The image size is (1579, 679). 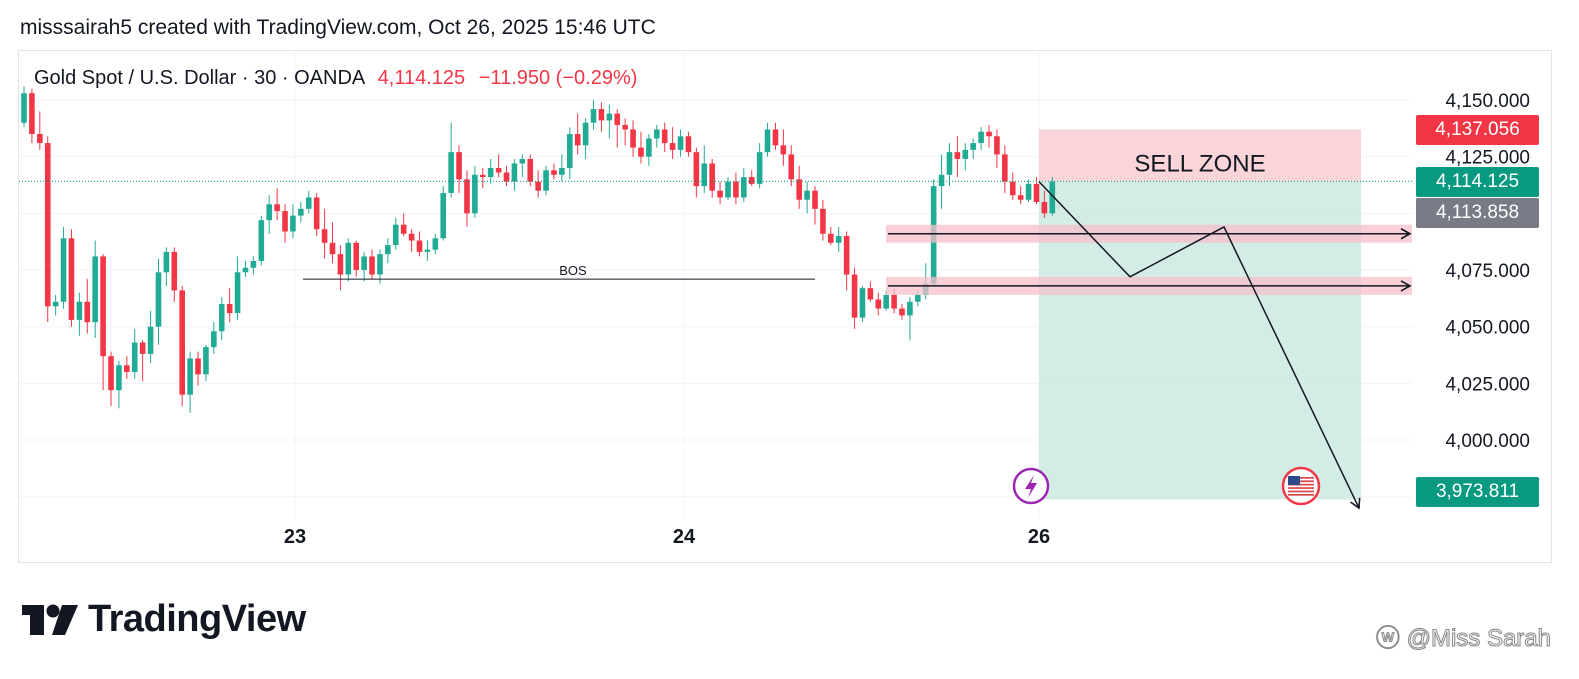 What do you see at coordinates (573, 270) in the screenshot?
I see `bos-label: BOS` at bounding box center [573, 270].